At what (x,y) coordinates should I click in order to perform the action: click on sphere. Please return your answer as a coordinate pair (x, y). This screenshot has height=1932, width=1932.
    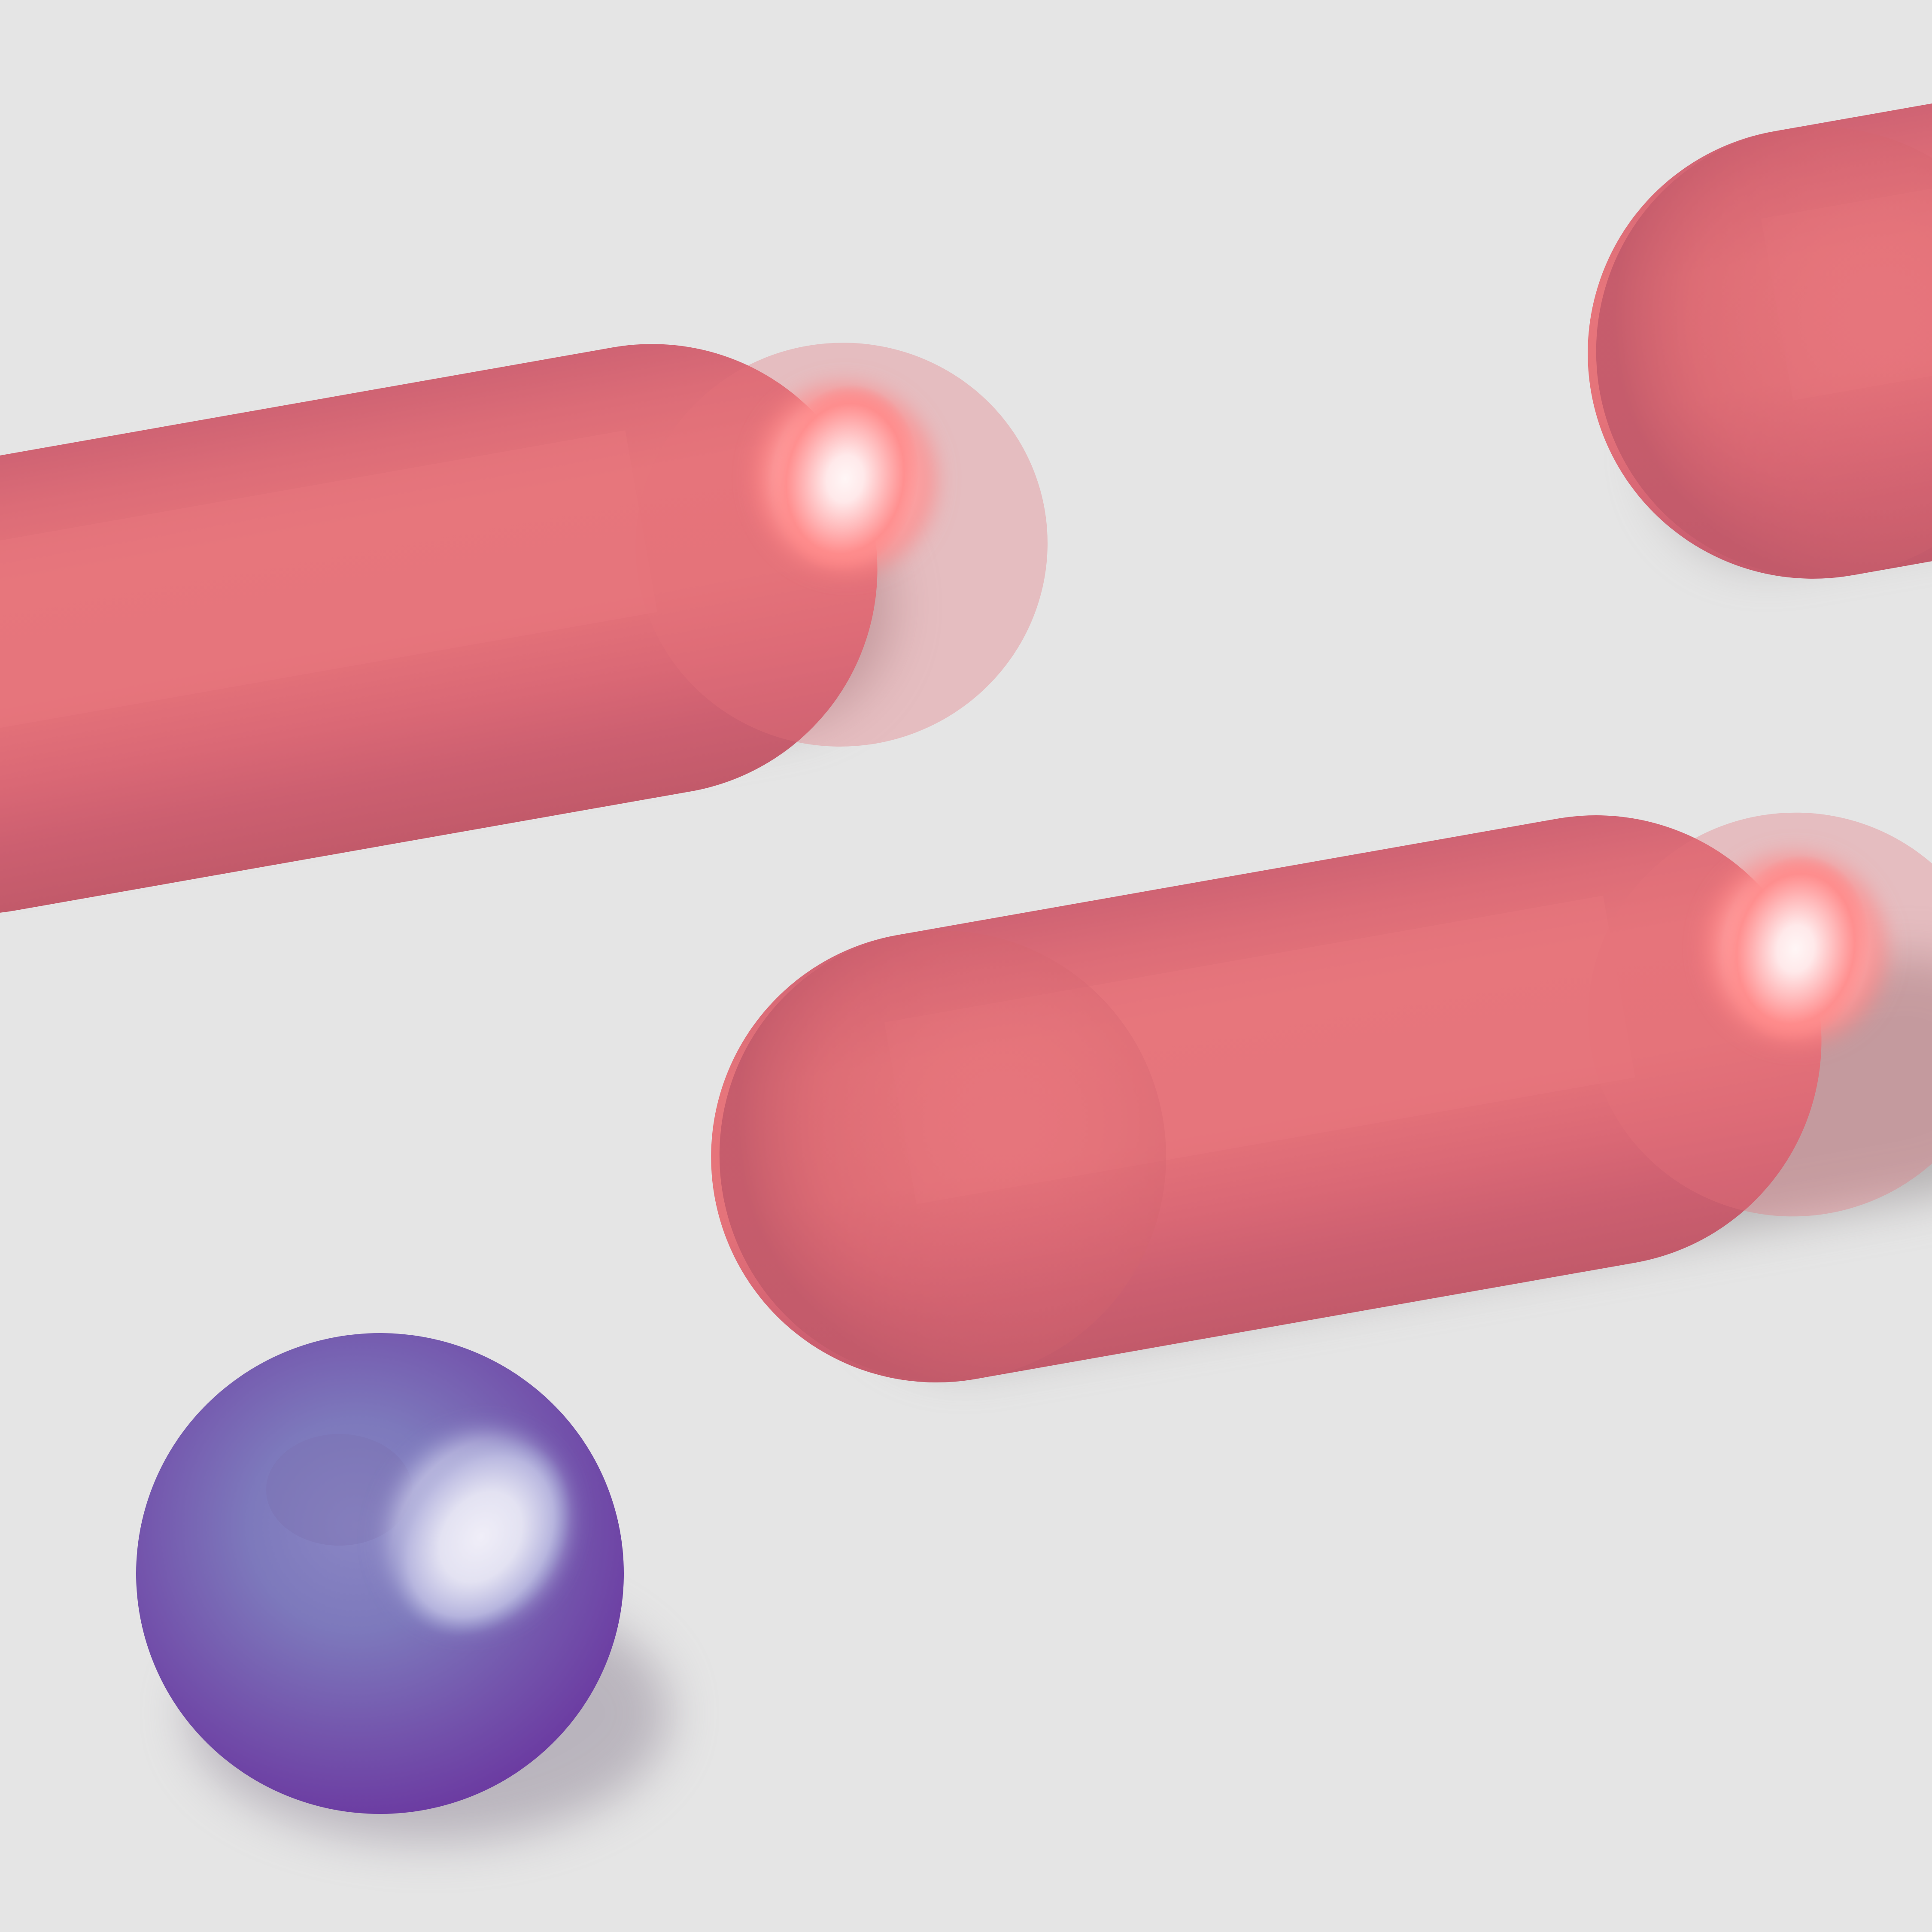
    Looking at the image, I should click on (380, 1573).